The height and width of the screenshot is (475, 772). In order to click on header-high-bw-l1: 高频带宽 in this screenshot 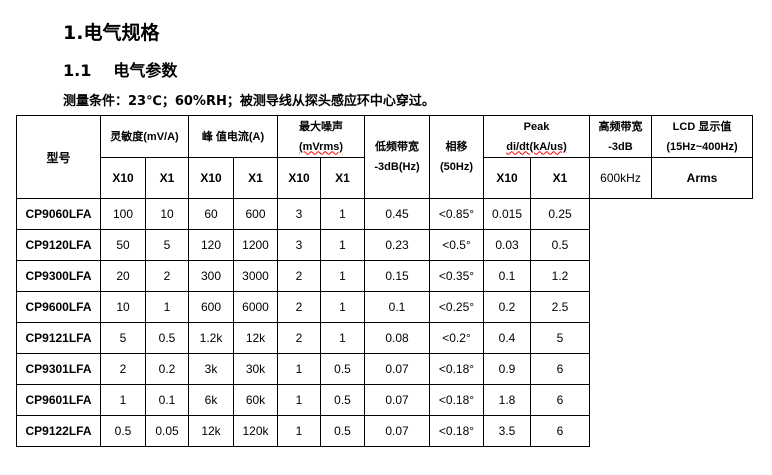, I will do `click(620, 126)`.